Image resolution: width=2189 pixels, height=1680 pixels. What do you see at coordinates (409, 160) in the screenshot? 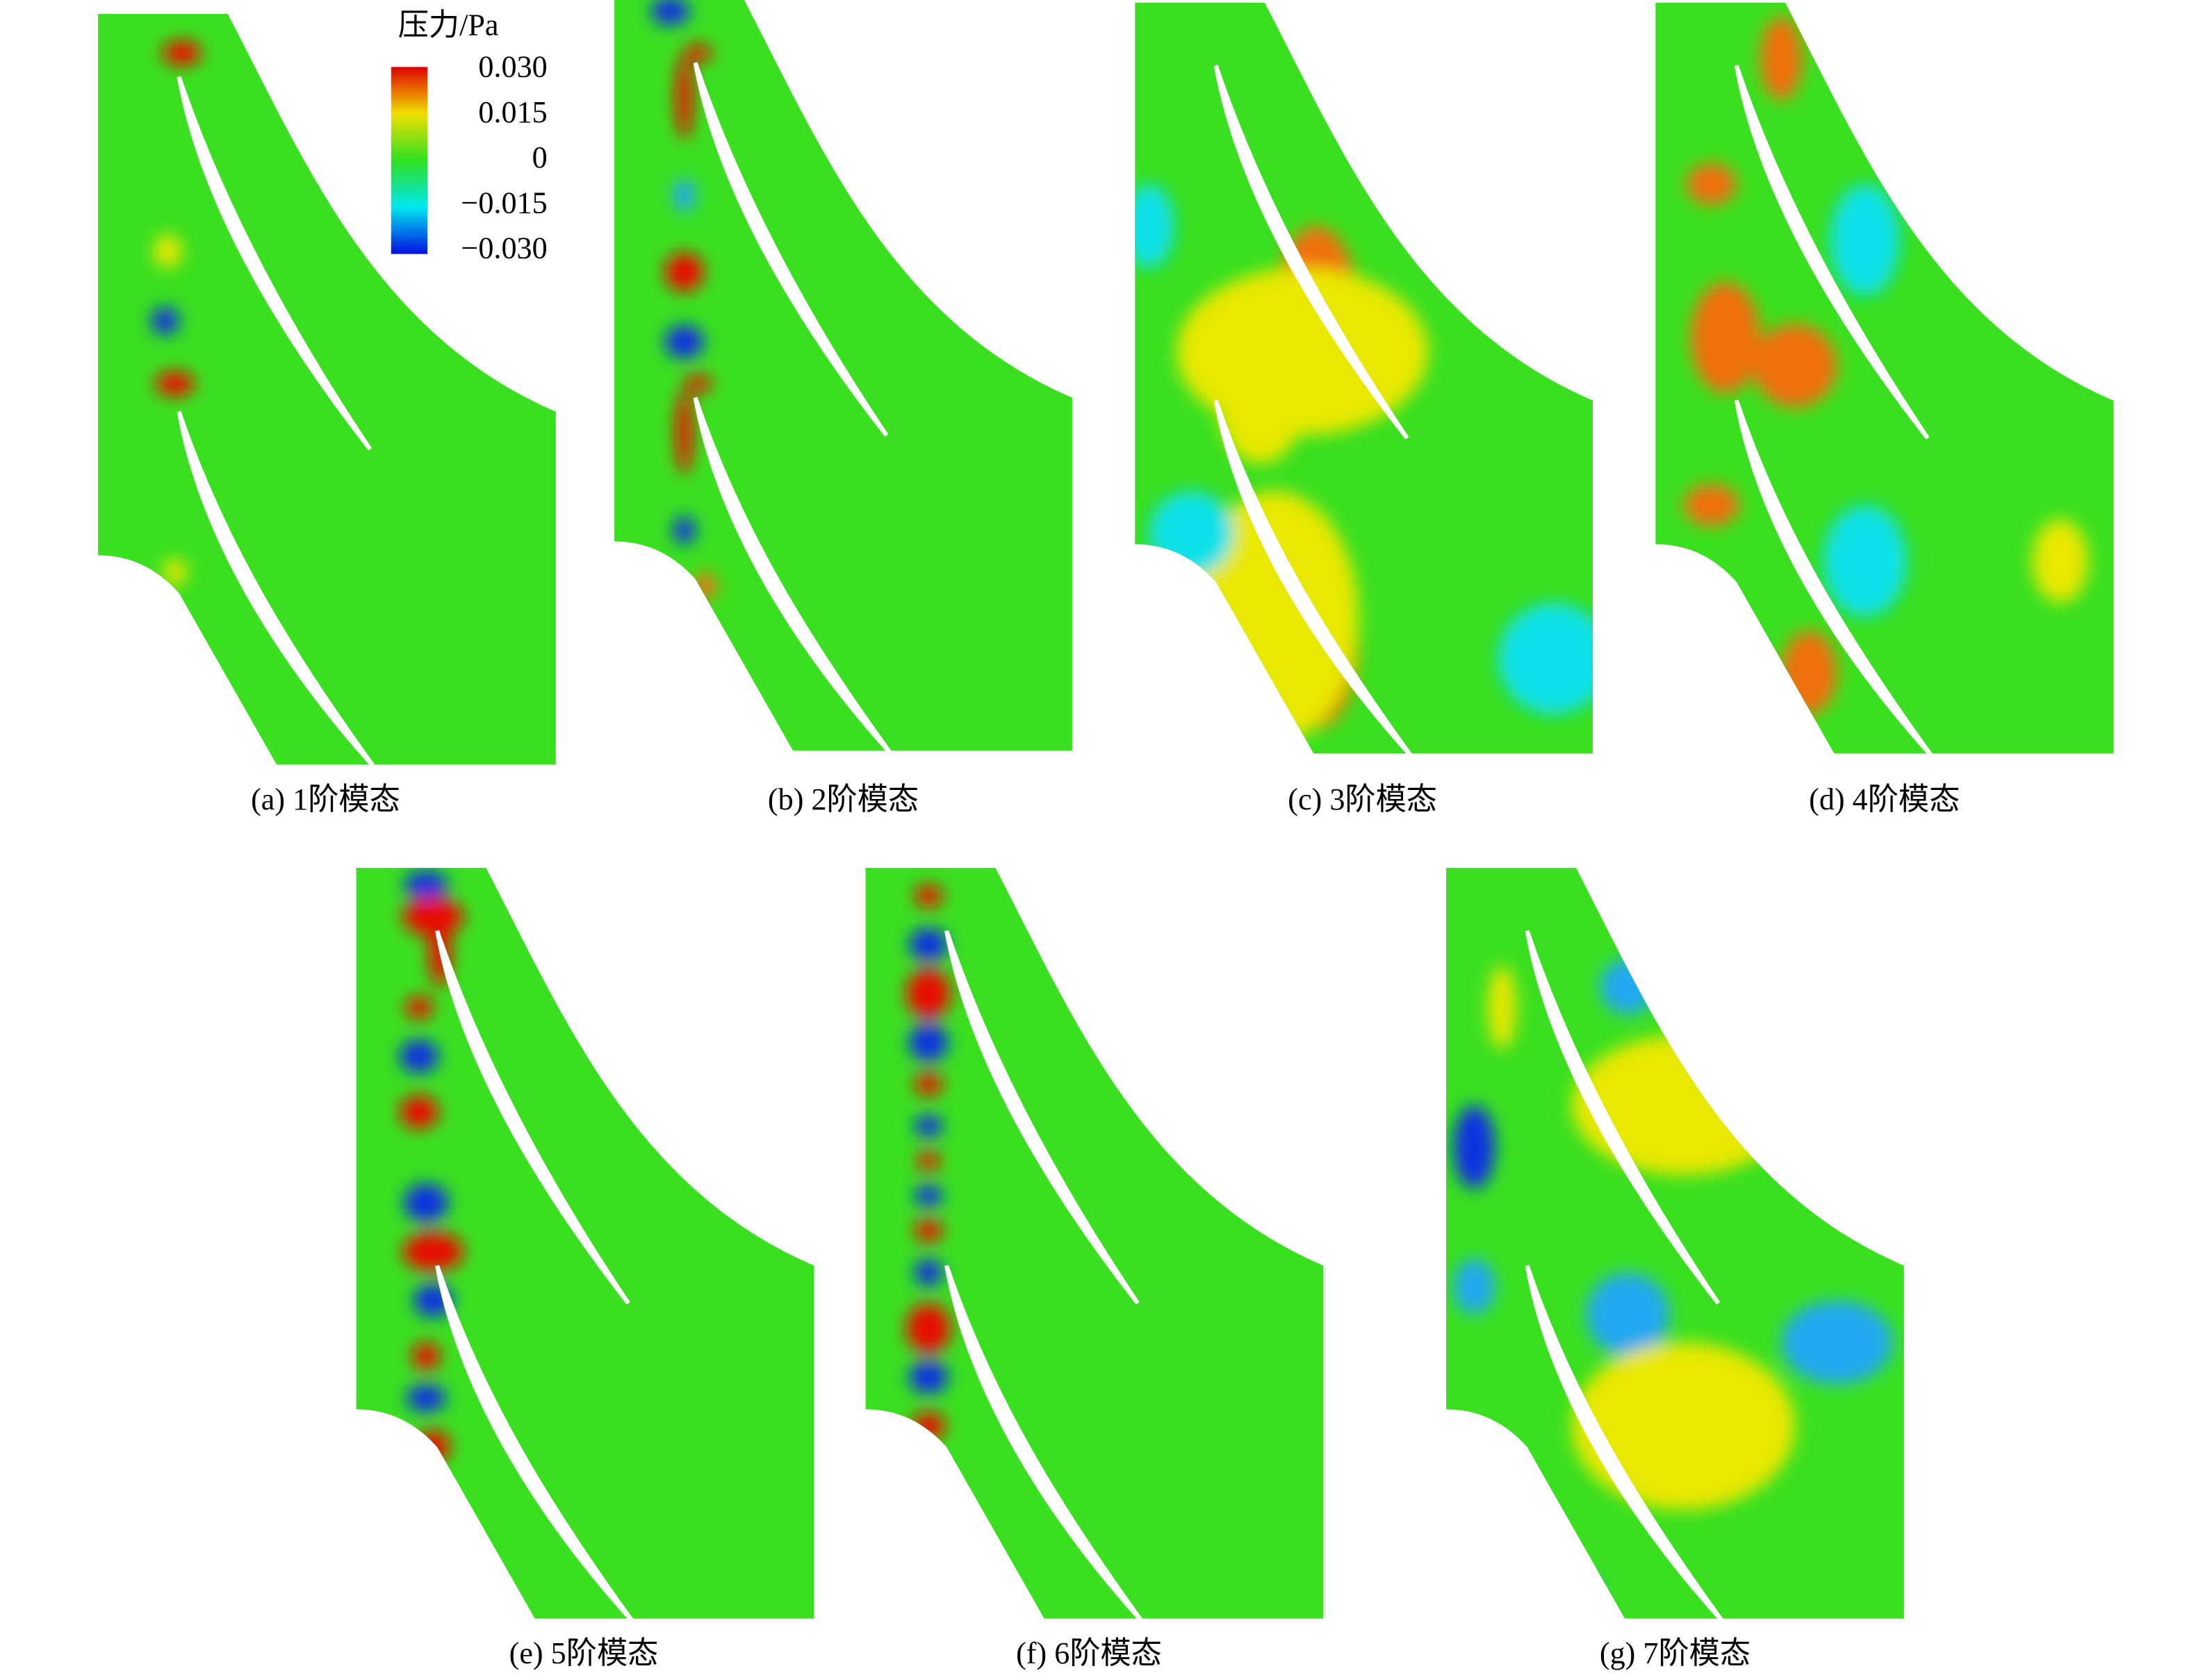
I see `colorbar` at bounding box center [409, 160].